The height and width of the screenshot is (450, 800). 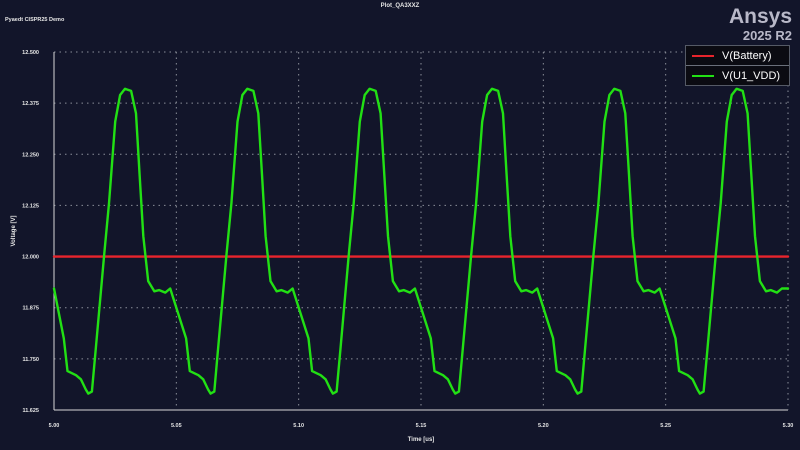 I want to click on x-tick-label: 5.00, so click(x=54, y=426).